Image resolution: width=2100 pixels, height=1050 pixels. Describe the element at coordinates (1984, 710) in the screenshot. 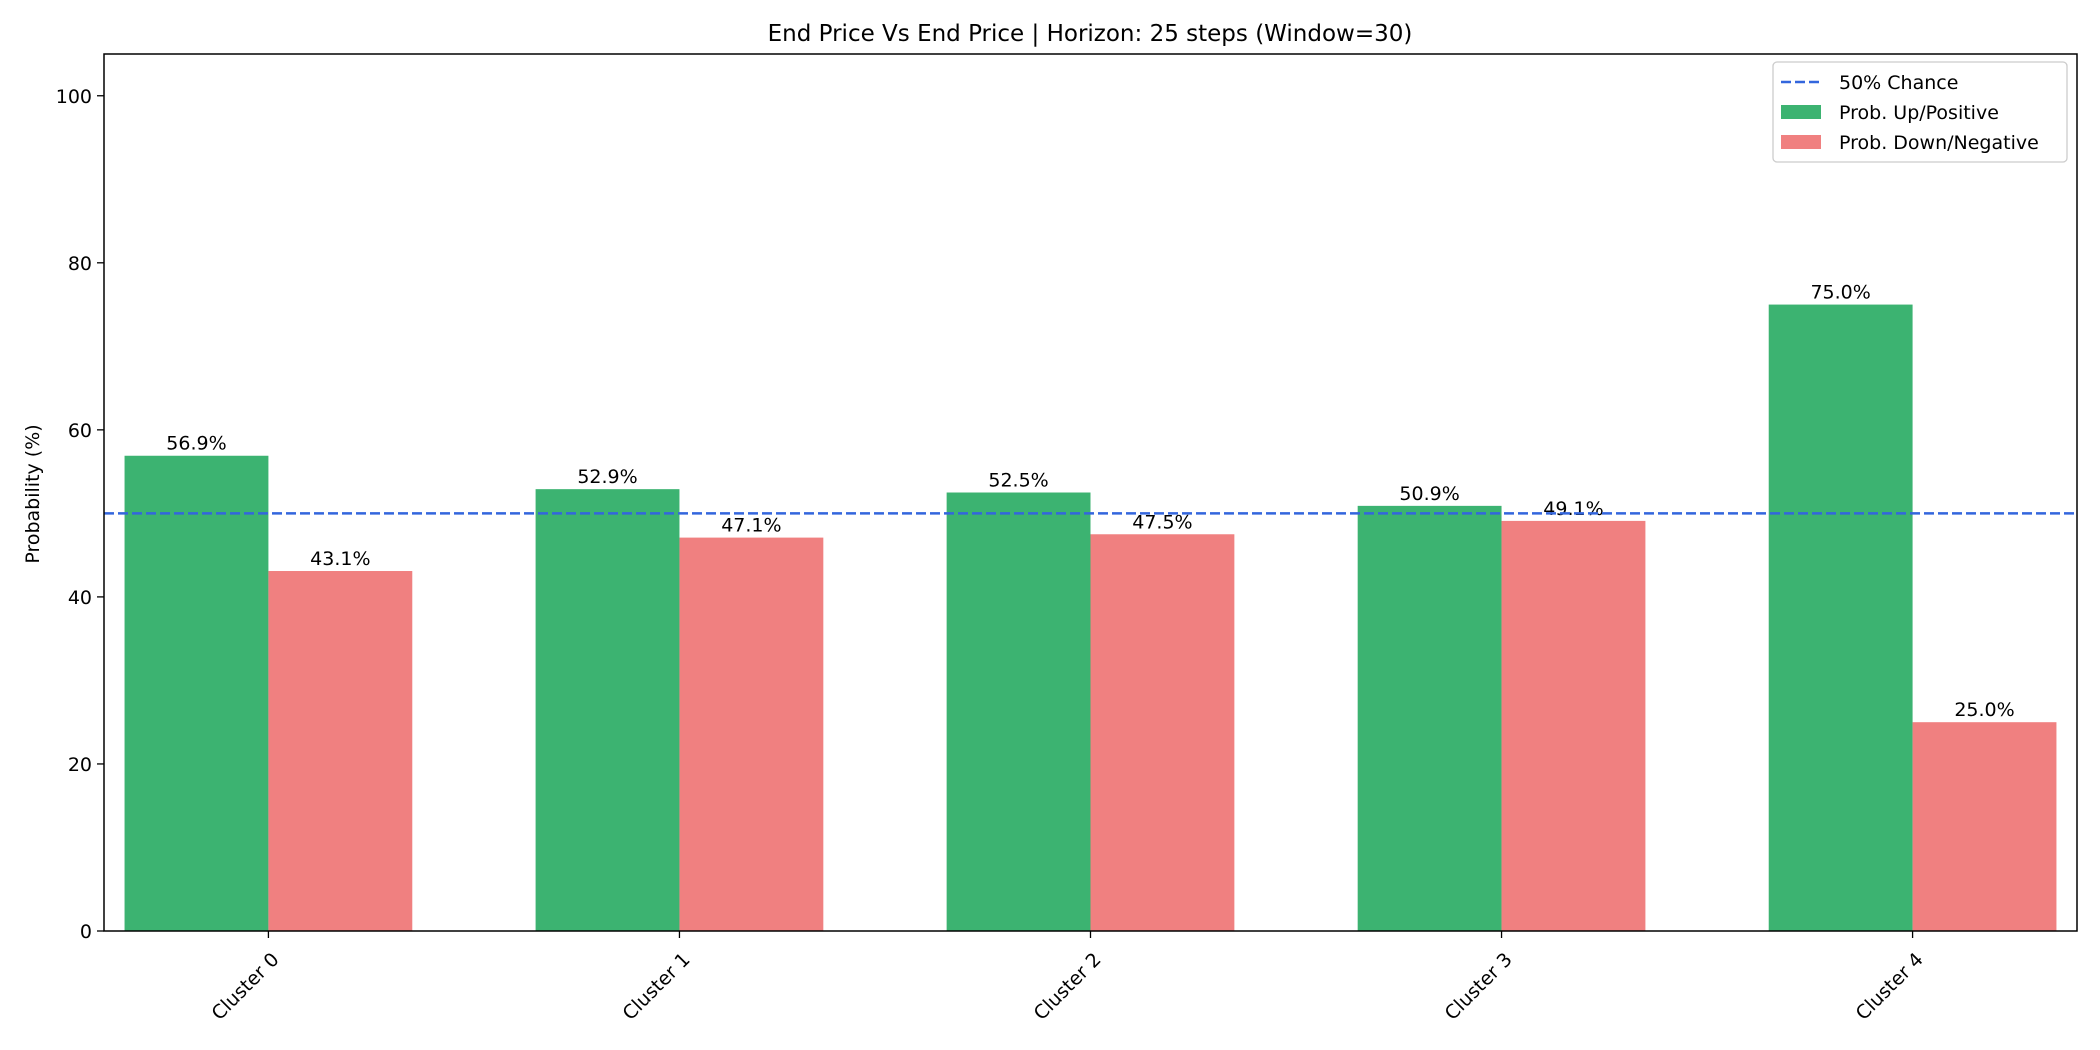

I see `bar-label-down-4: 25.0%` at that location.